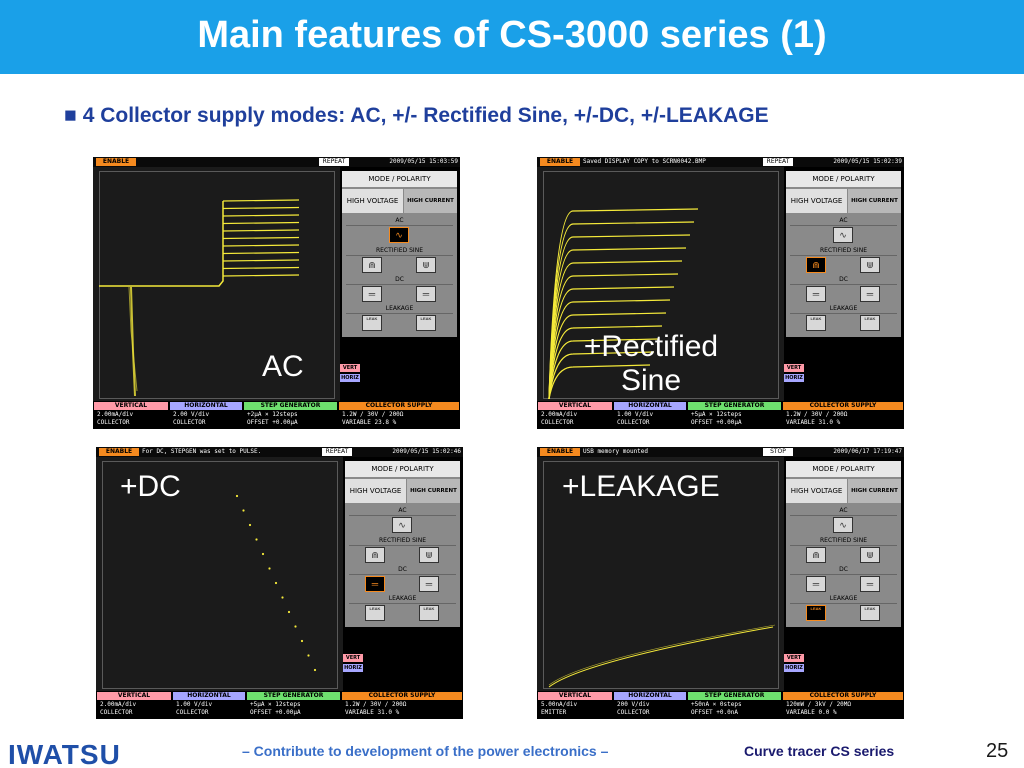  Describe the element at coordinates (633, 704) in the screenshot. I see `horizontal-value: 200 V/div` at that location.